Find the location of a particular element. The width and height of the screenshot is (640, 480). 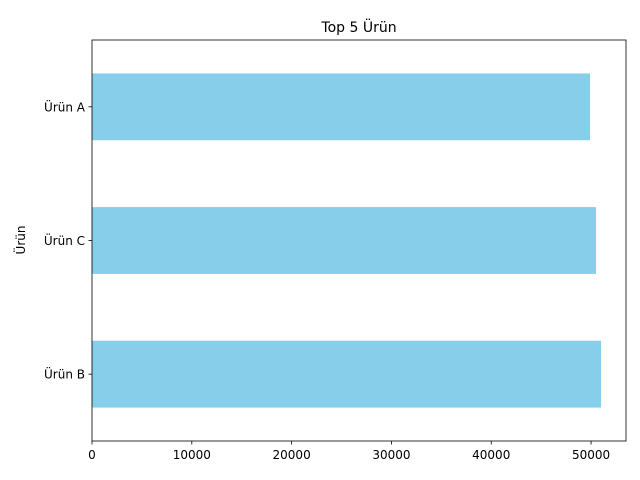

x-tick-label: 0 is located at coordinates (92, 455).